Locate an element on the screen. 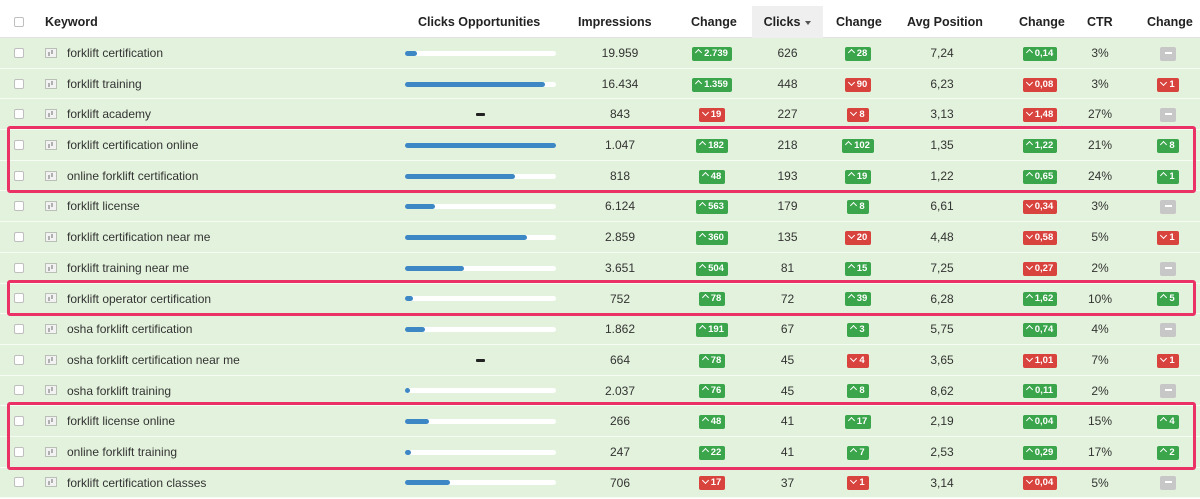 The width and height of the screenshot is (1200, 499). opportunity-bar is located at coordinates (480, 145).